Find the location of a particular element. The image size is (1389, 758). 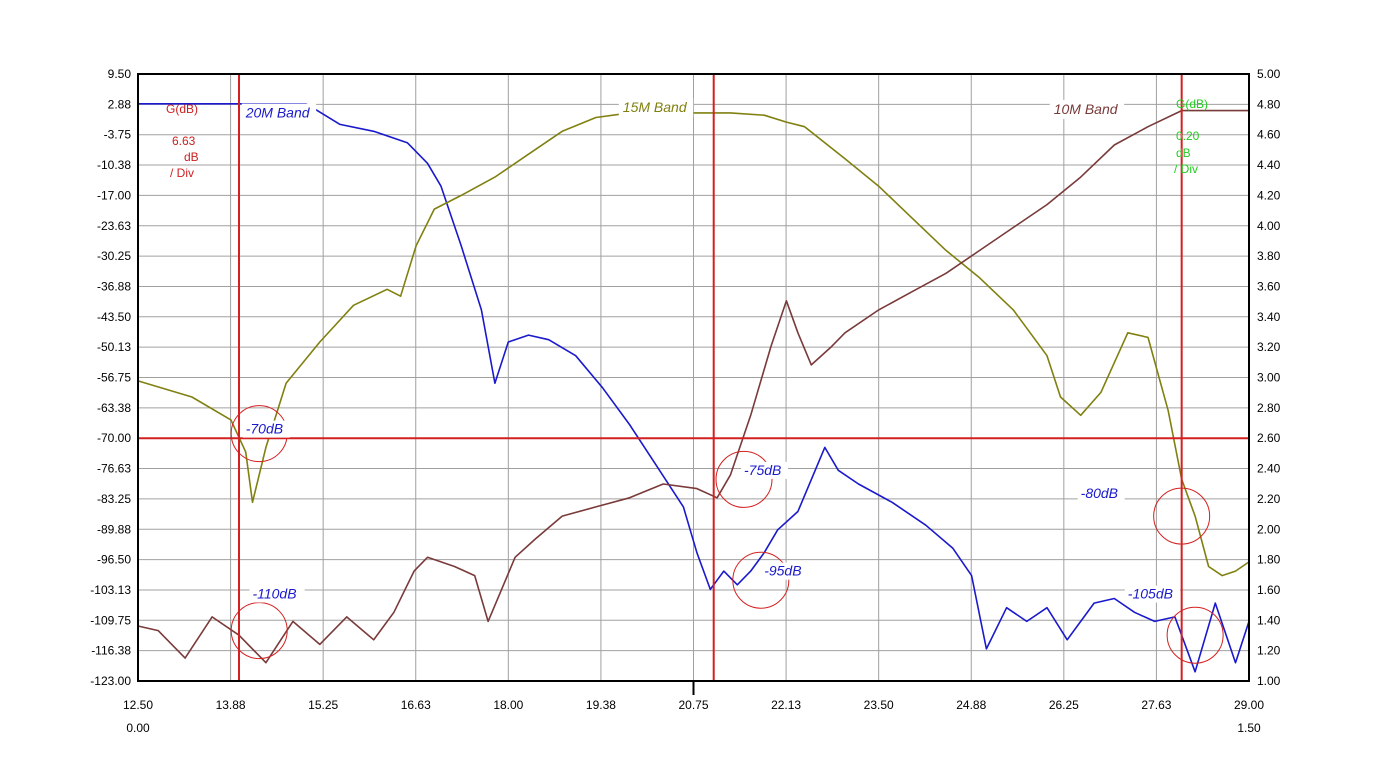

x-tick-label: 22.13 is located at coordinates (786, 705).